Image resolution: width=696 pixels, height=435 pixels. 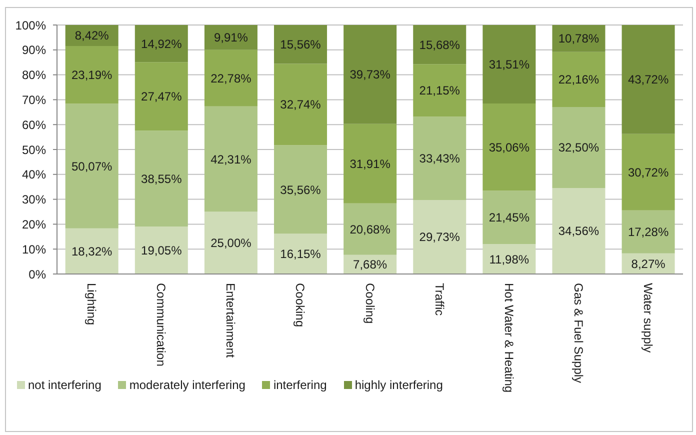 I want to click on data-label: 15,56%, so click(x=301, y=45).